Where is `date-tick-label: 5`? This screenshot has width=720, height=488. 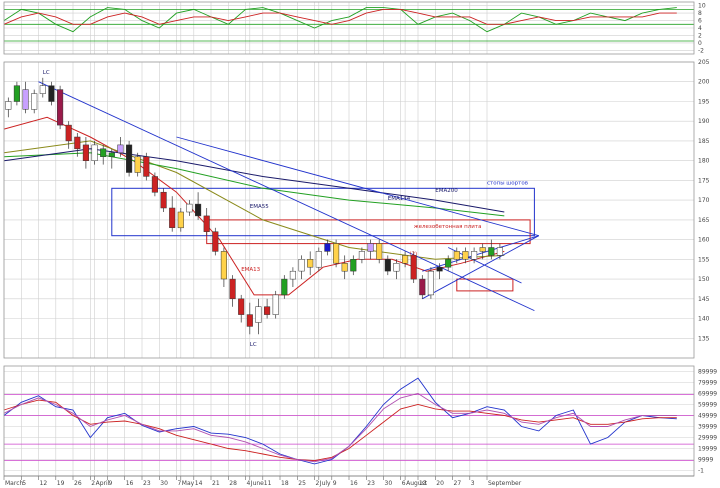 date-tick-label: 5 is located at coordinates (24, 483).